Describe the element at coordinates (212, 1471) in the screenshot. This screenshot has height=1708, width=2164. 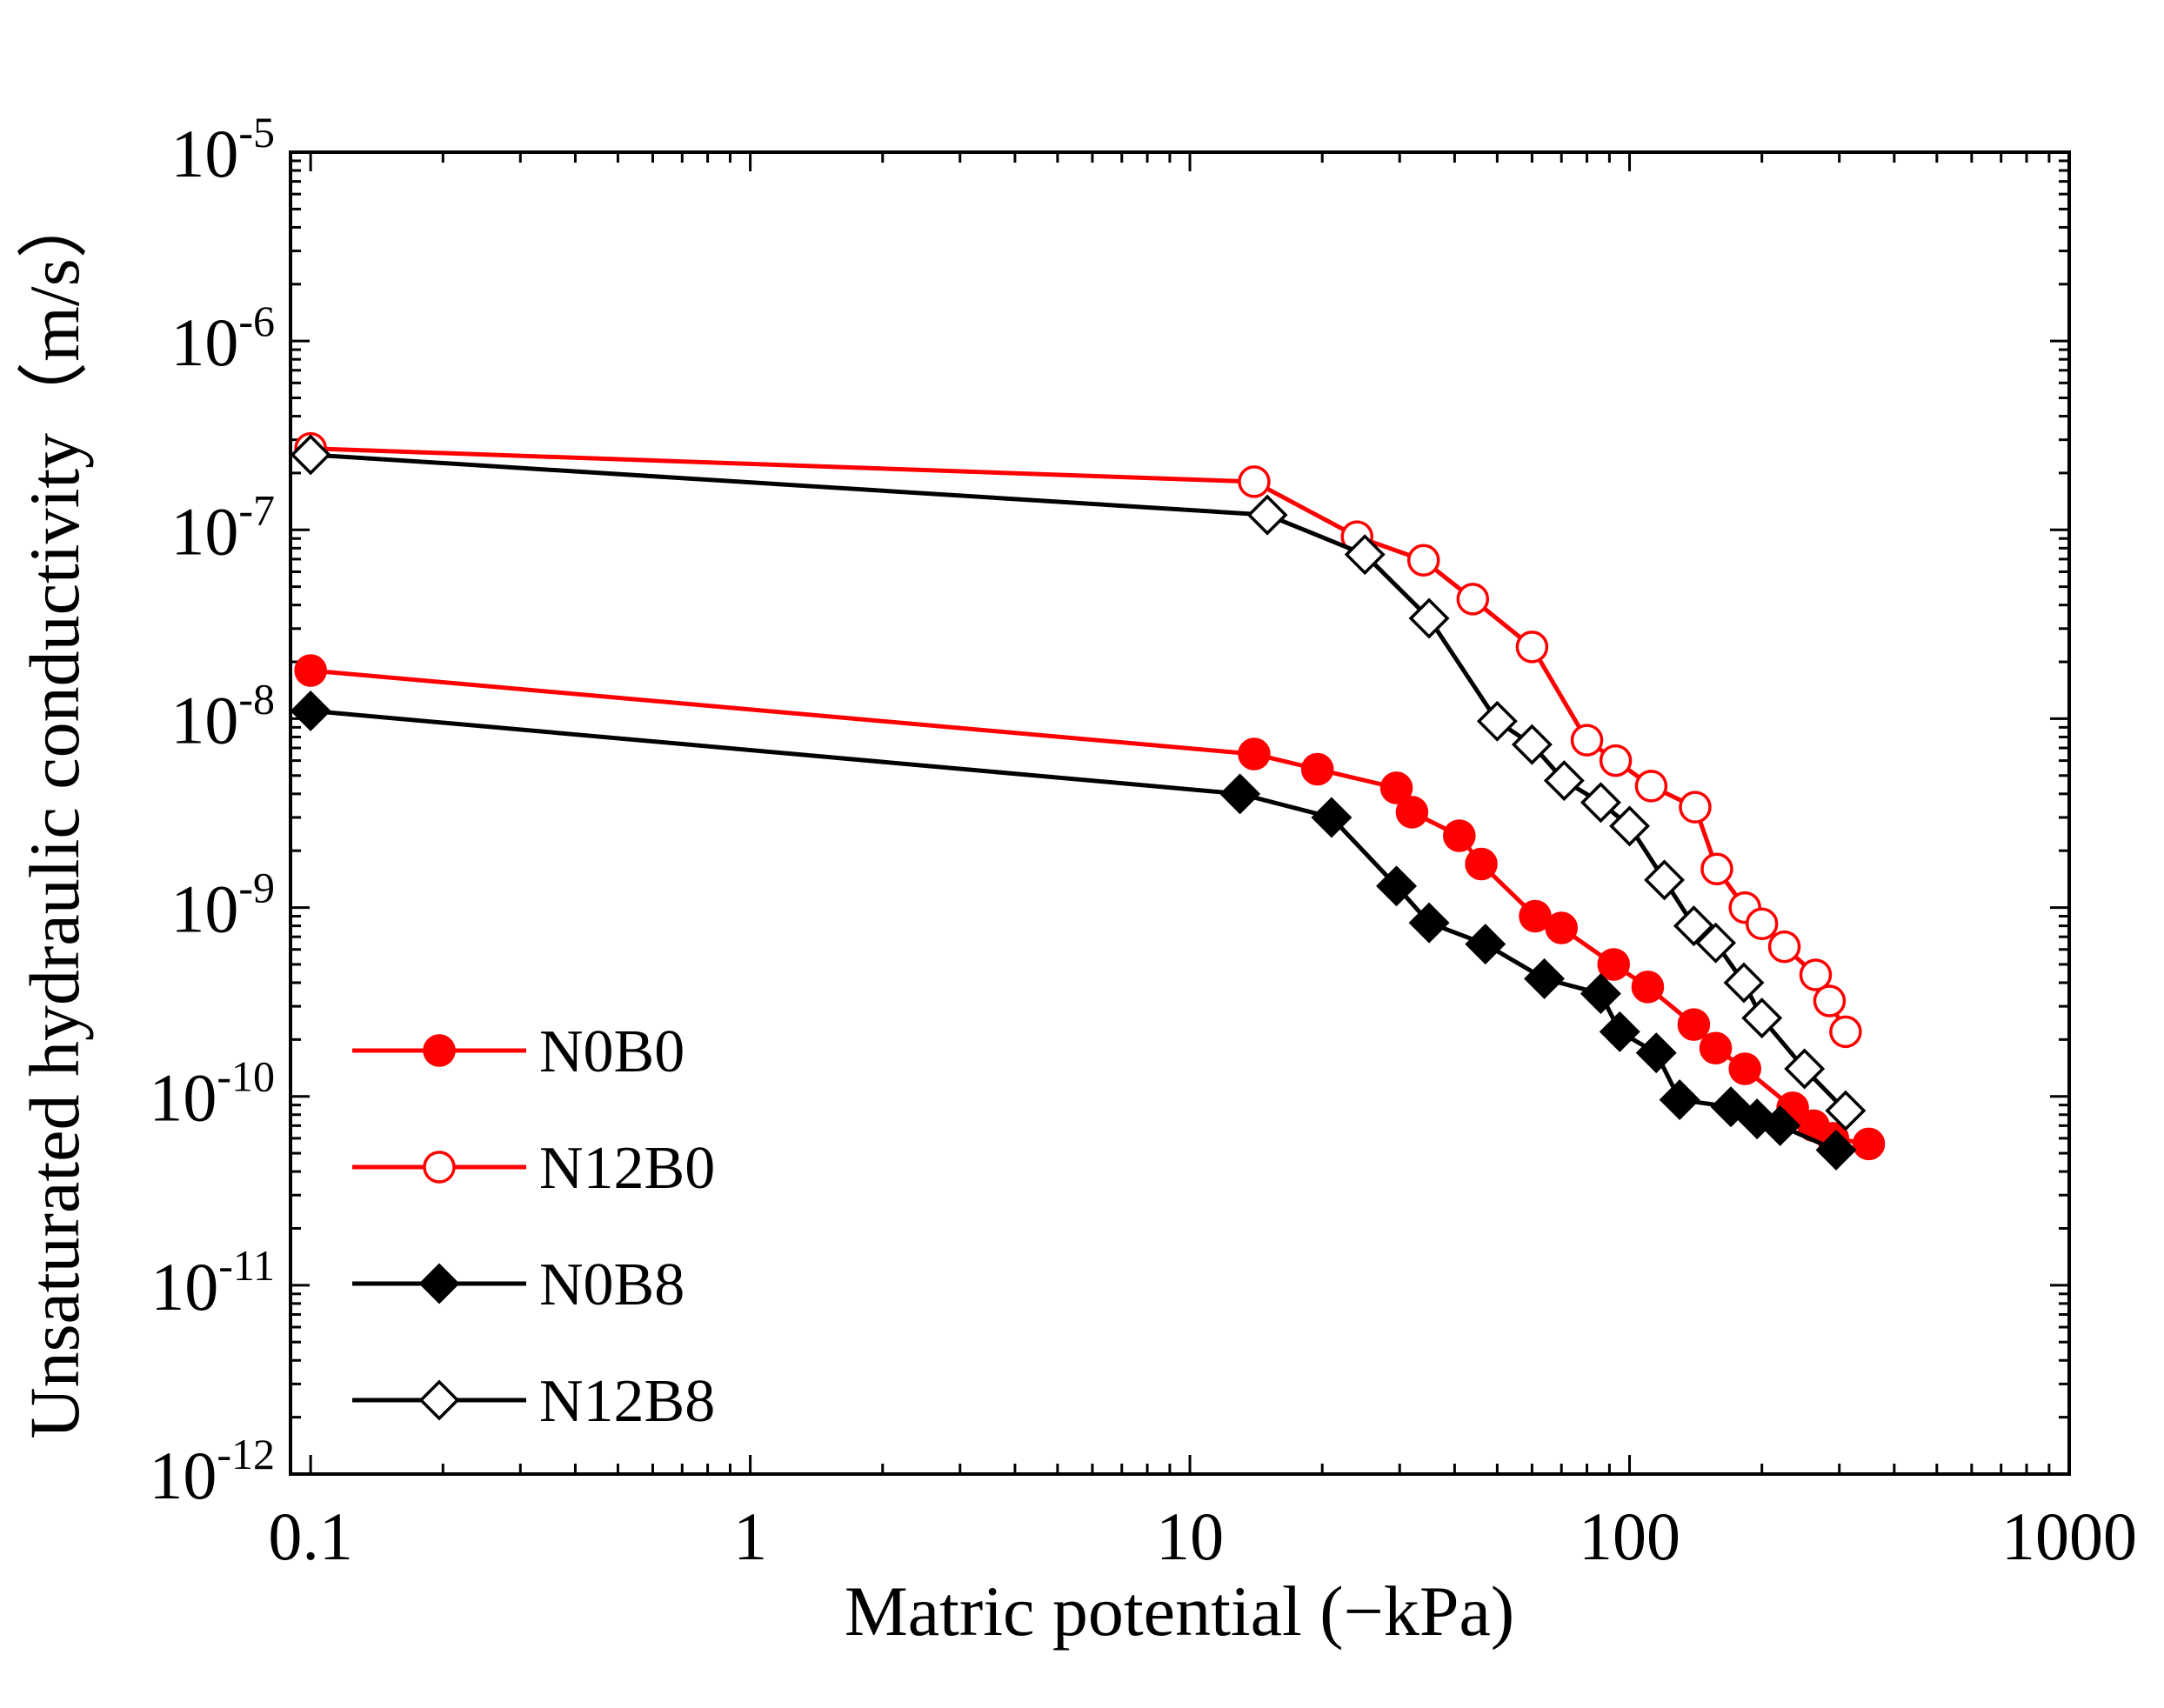
I see `y-tick-label: 10⁻¹²` at that location.